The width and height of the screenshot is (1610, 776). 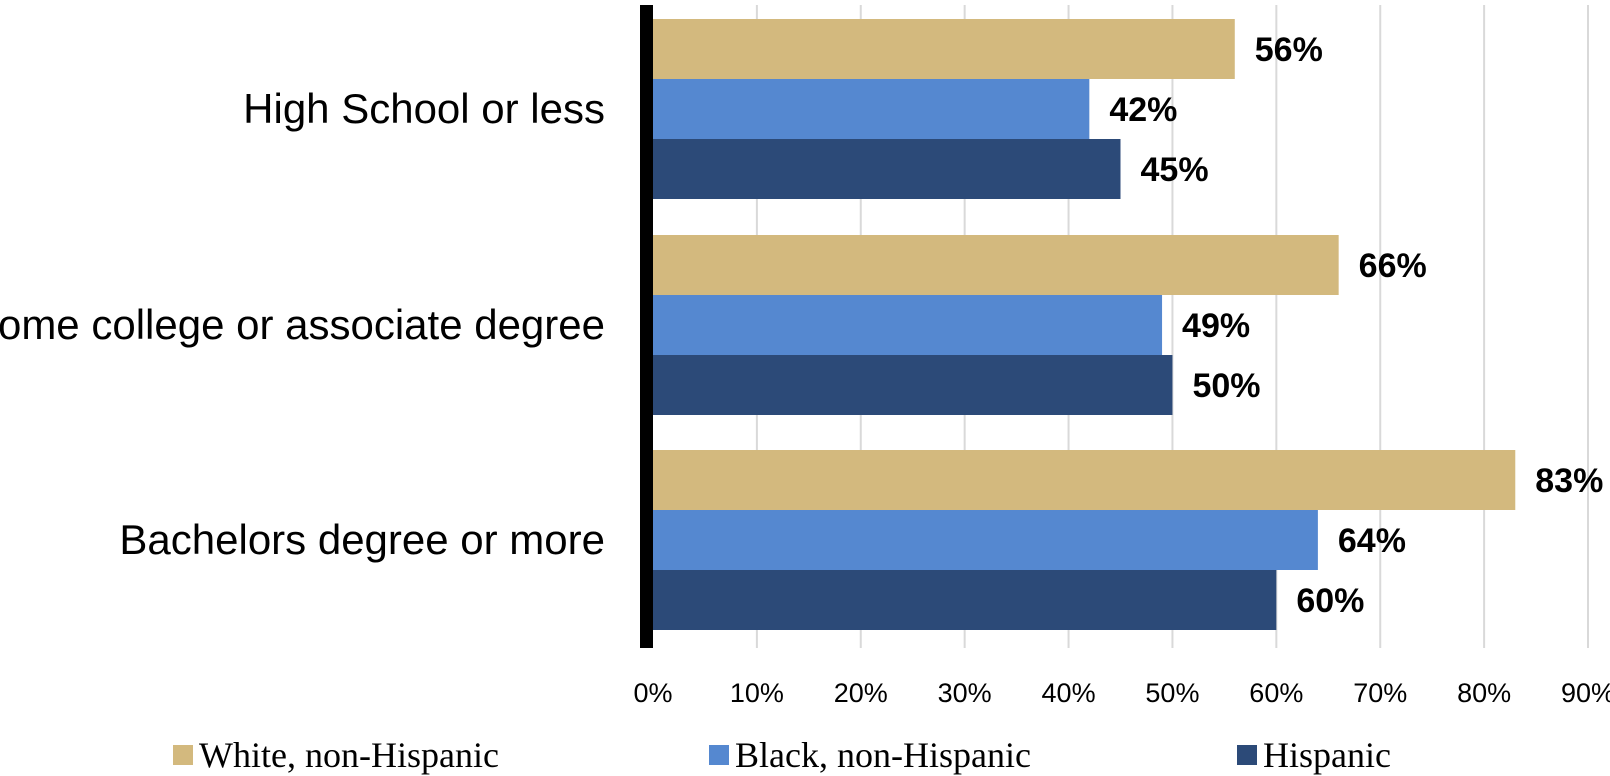 I want to click on legend-item-white: White, non-Hispanic, so click(x=336, y=755).